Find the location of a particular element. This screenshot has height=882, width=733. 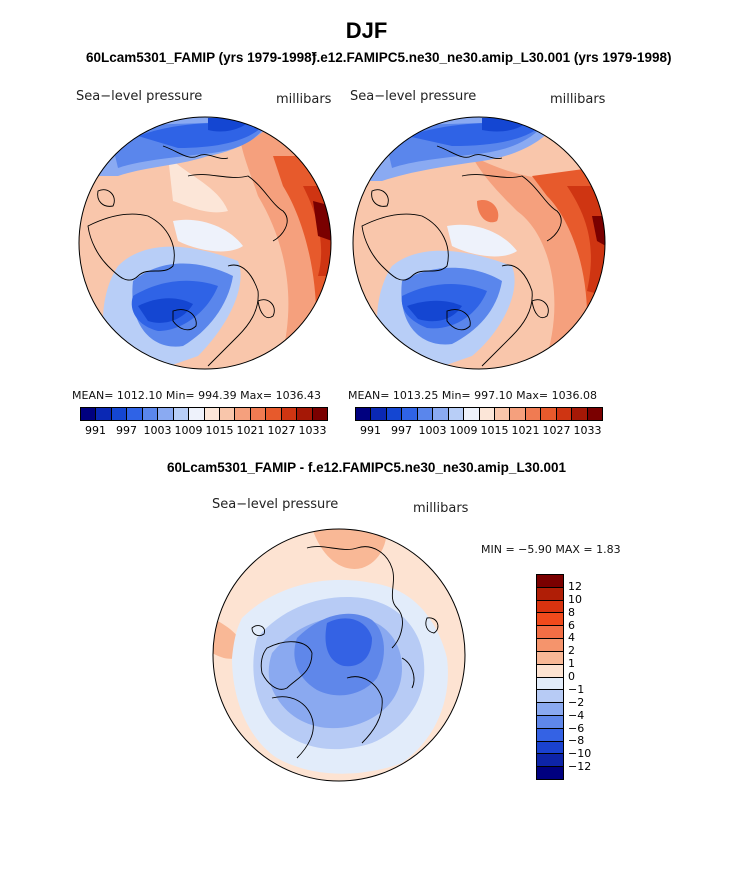

panel3-colorbar is located at coordinates (550, 677).